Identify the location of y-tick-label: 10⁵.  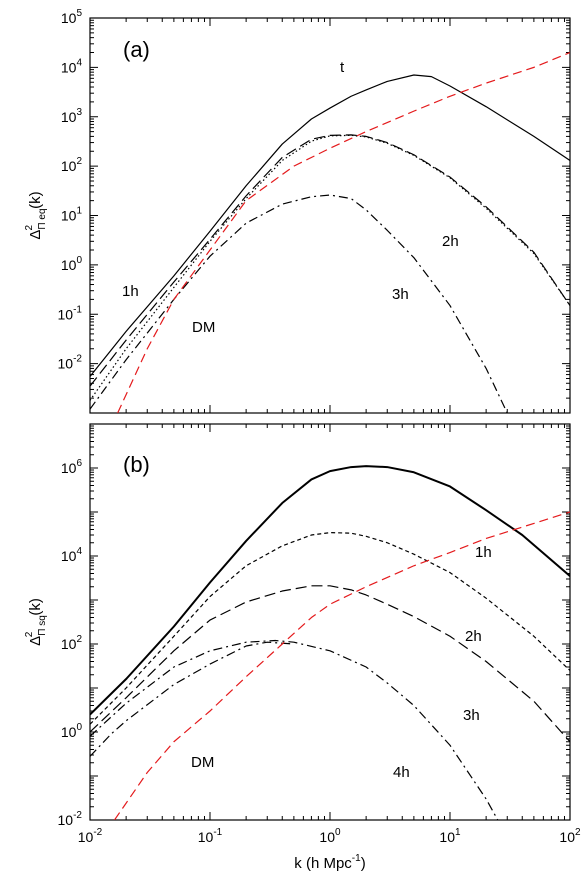
(72, 17).